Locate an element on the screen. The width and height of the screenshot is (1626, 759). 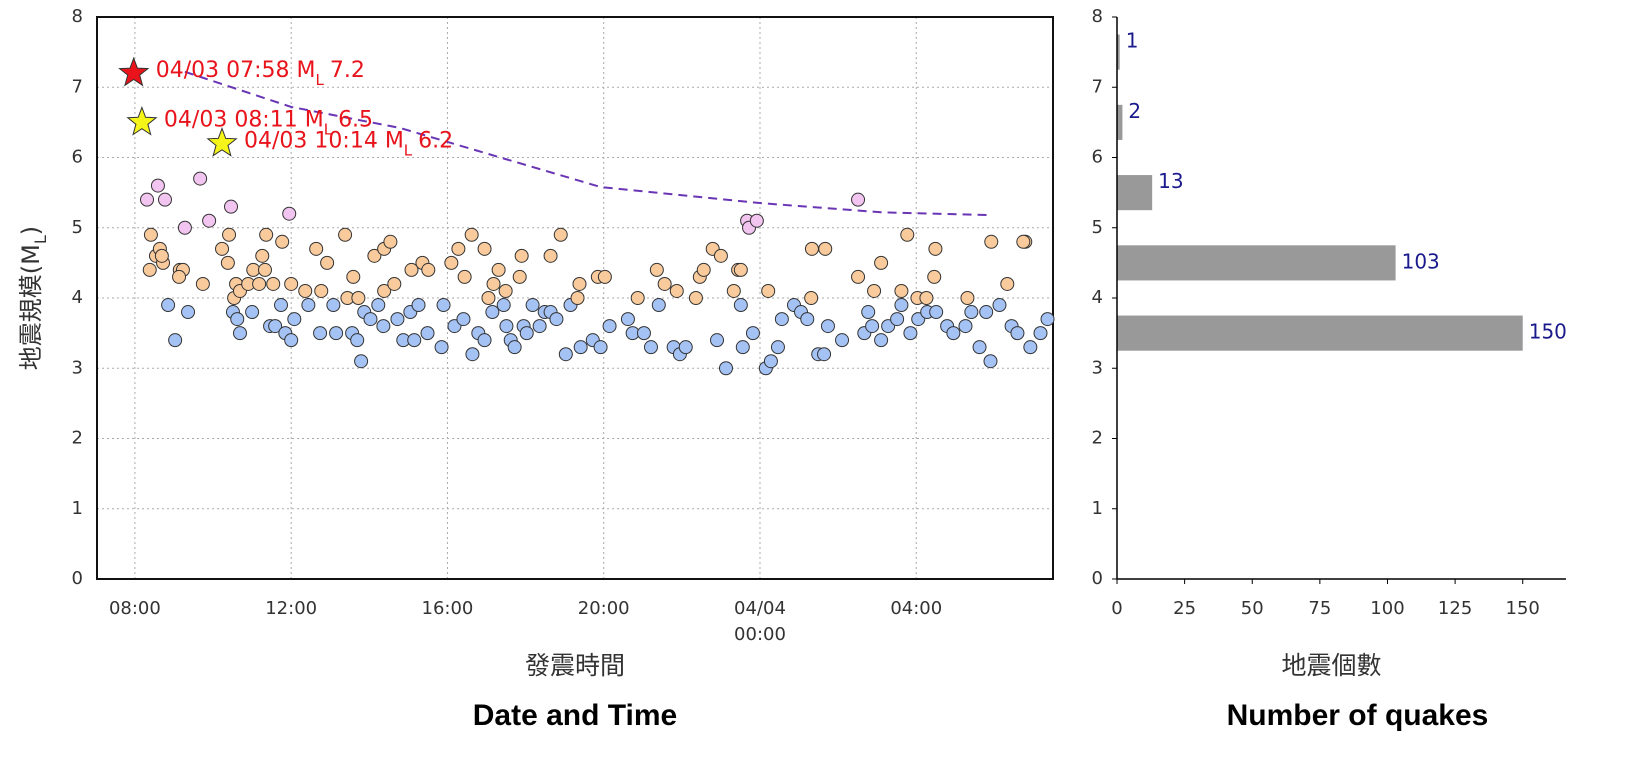
star-label-mag: 6.5 is located at coordinates (355, 119).